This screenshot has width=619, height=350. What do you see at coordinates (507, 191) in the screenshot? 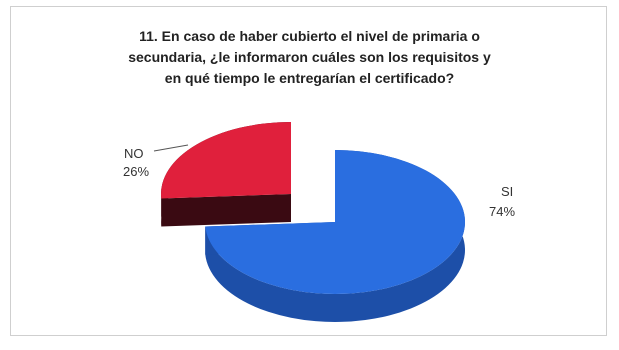
I see `slice-label-si: SI` at bounding box center [507, 191].